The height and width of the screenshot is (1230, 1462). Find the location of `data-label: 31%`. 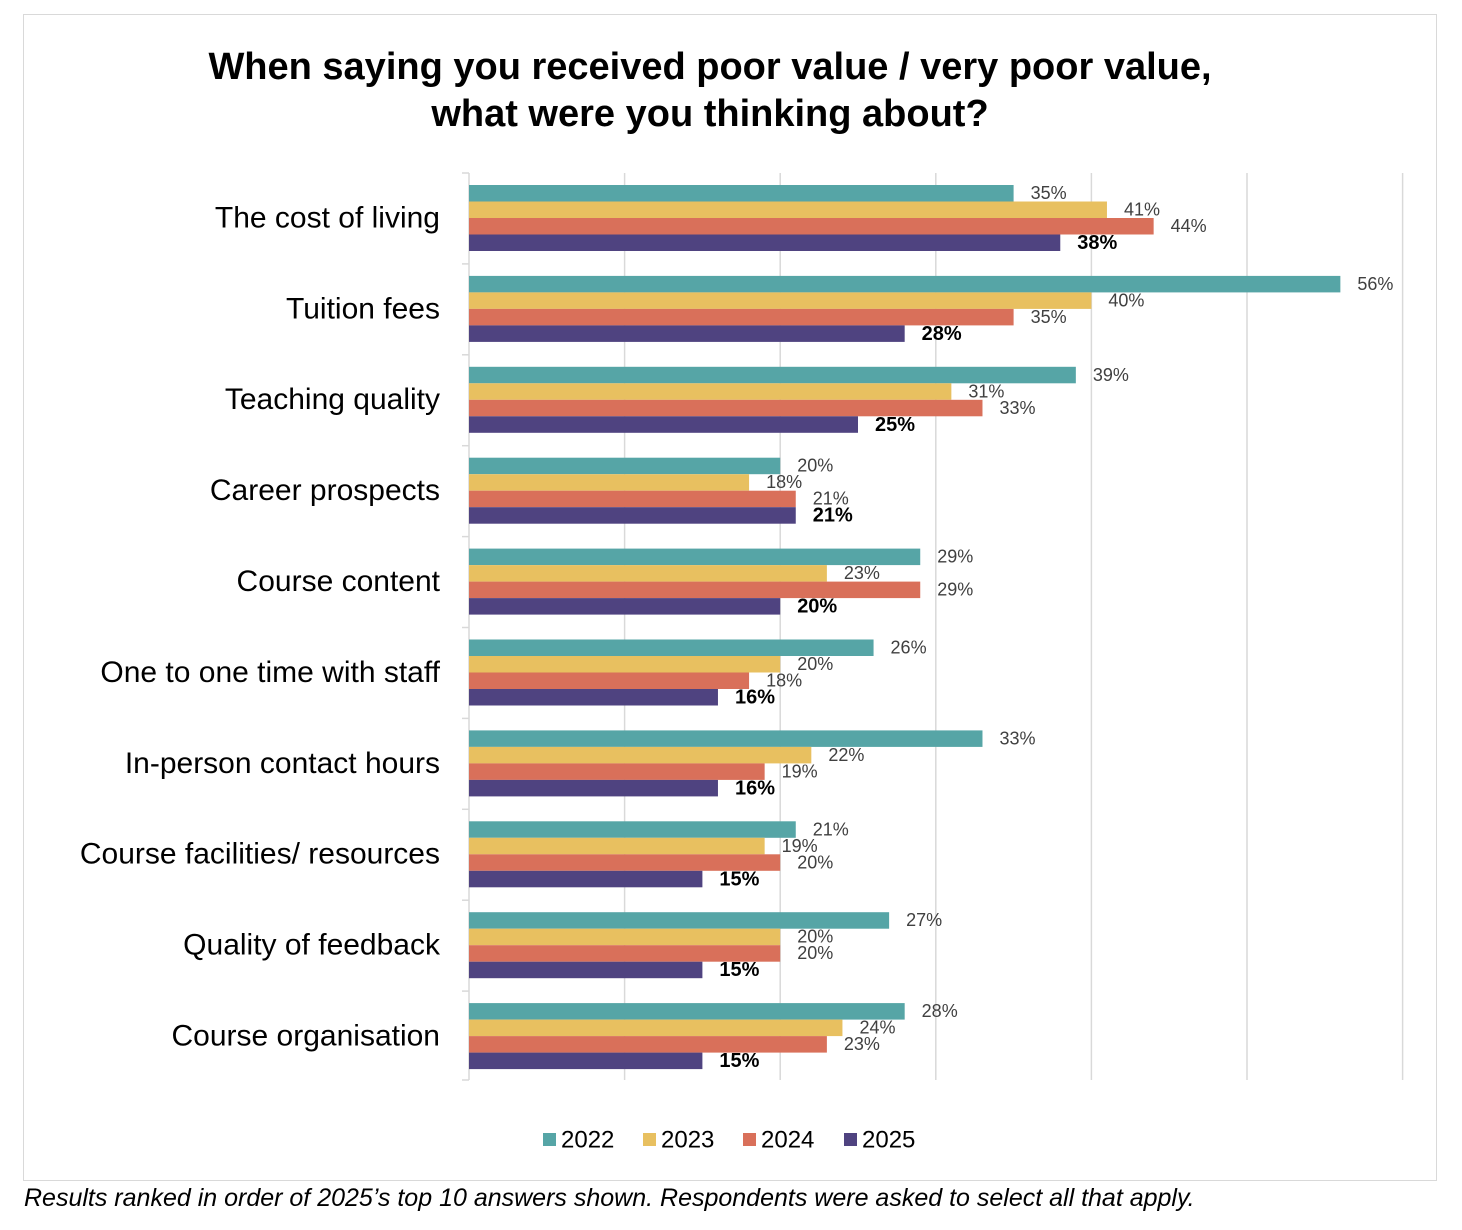

data-label: 31% is located at coordinates (986, 391).